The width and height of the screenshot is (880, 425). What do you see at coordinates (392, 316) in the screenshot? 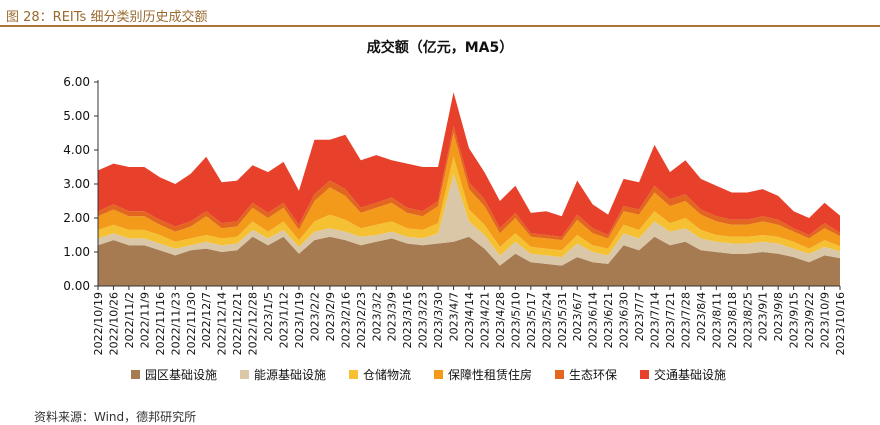
I see `x-tick-label: 2023/3/9` at bounding box center [392, 316].